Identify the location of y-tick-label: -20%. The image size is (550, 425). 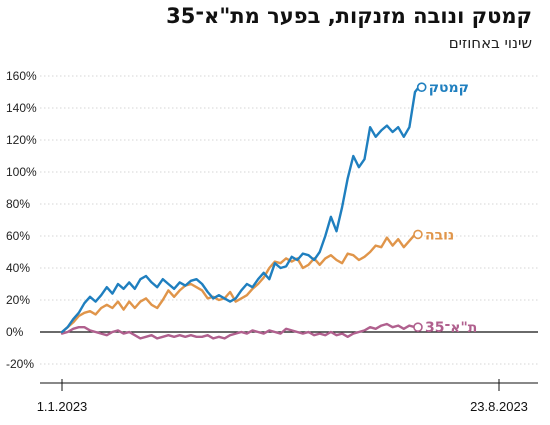
(20, 364).